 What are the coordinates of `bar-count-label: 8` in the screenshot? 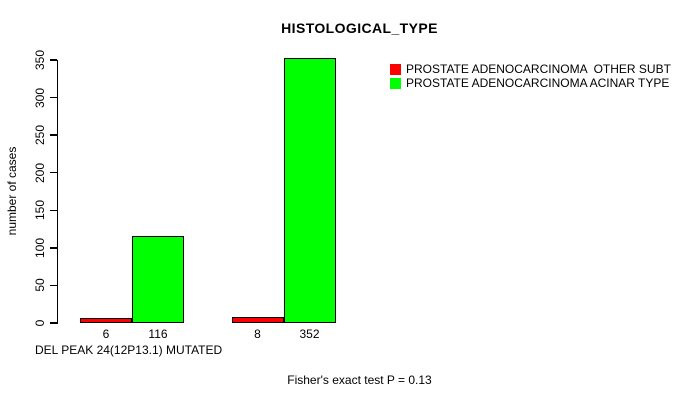 It's located at (257, 334).